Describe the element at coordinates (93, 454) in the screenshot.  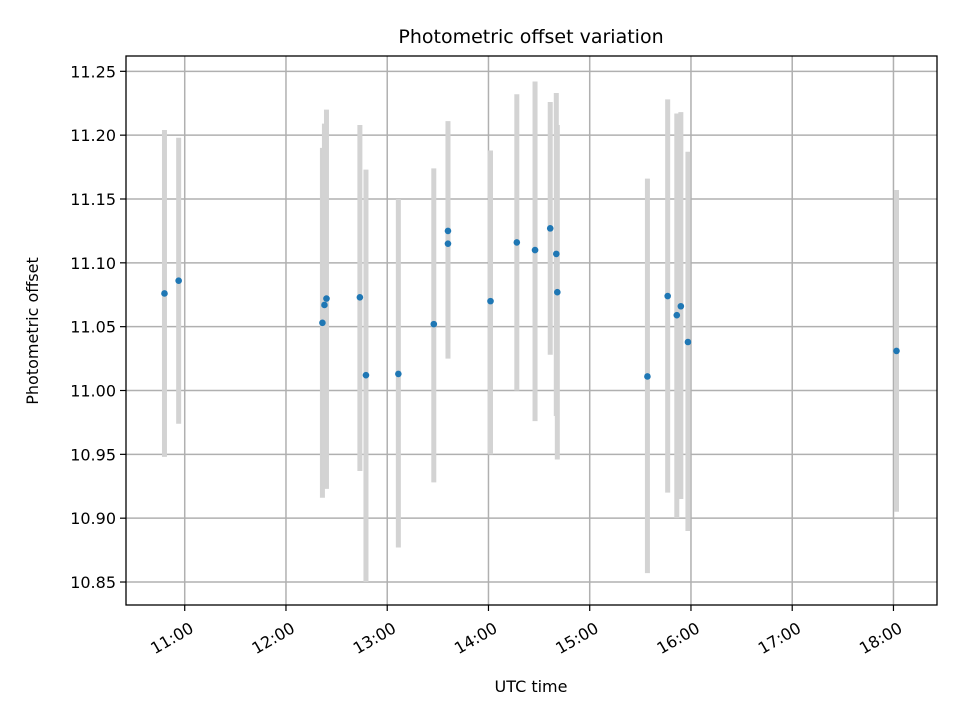
I see `y-tick-label: 10.95` at that location.